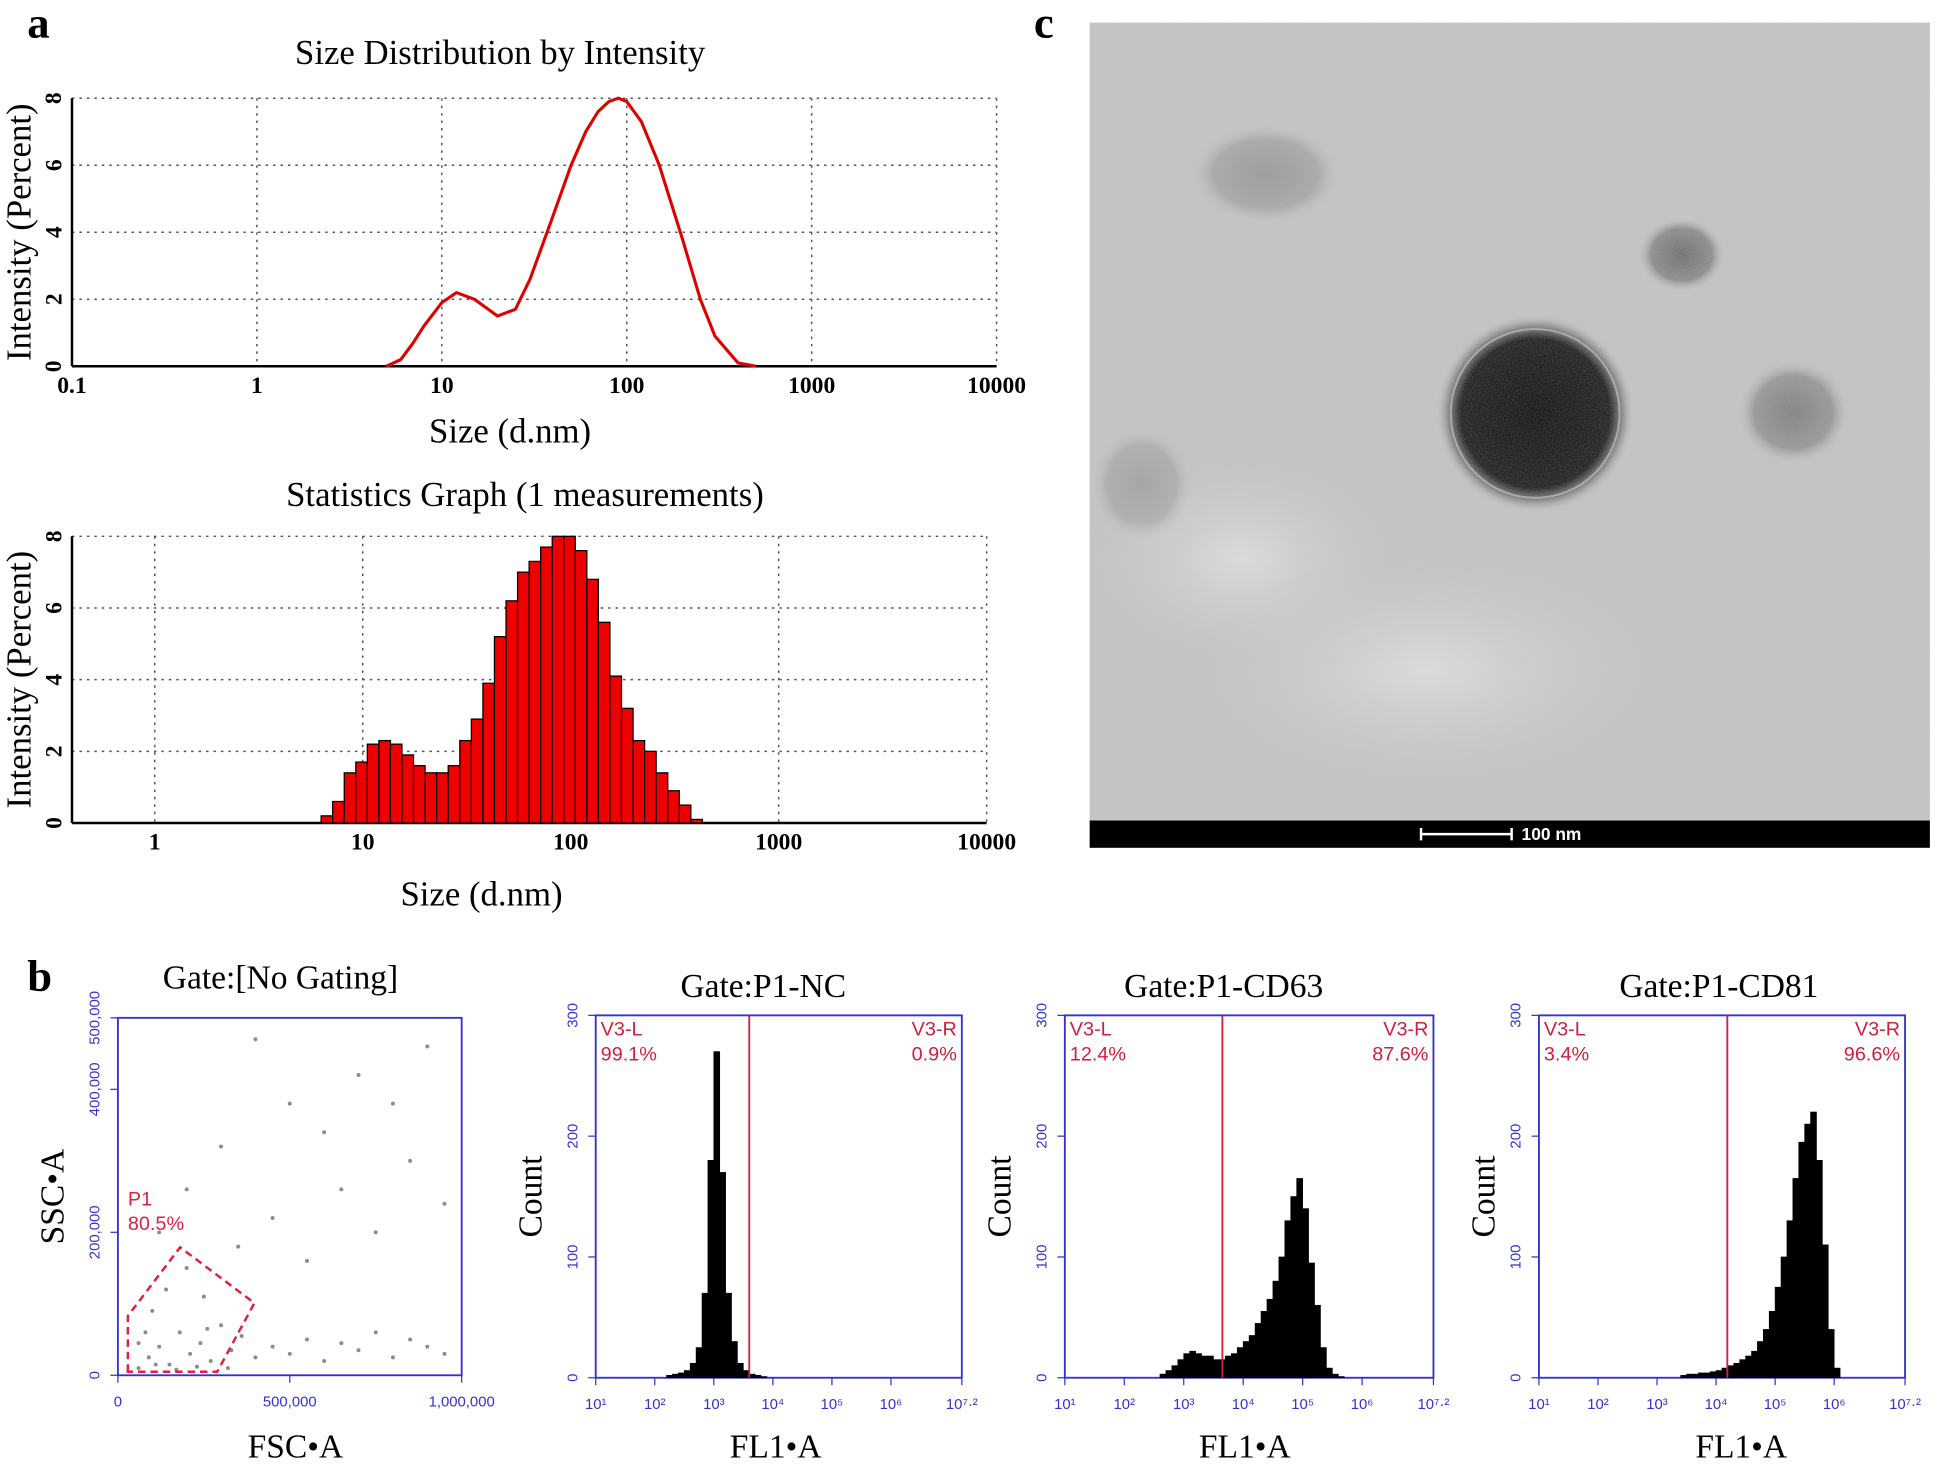 This screenshot has width=1946, height=1471. I want to click on chart-title: Statistics Graph (1 measurements), so click(525, 494).